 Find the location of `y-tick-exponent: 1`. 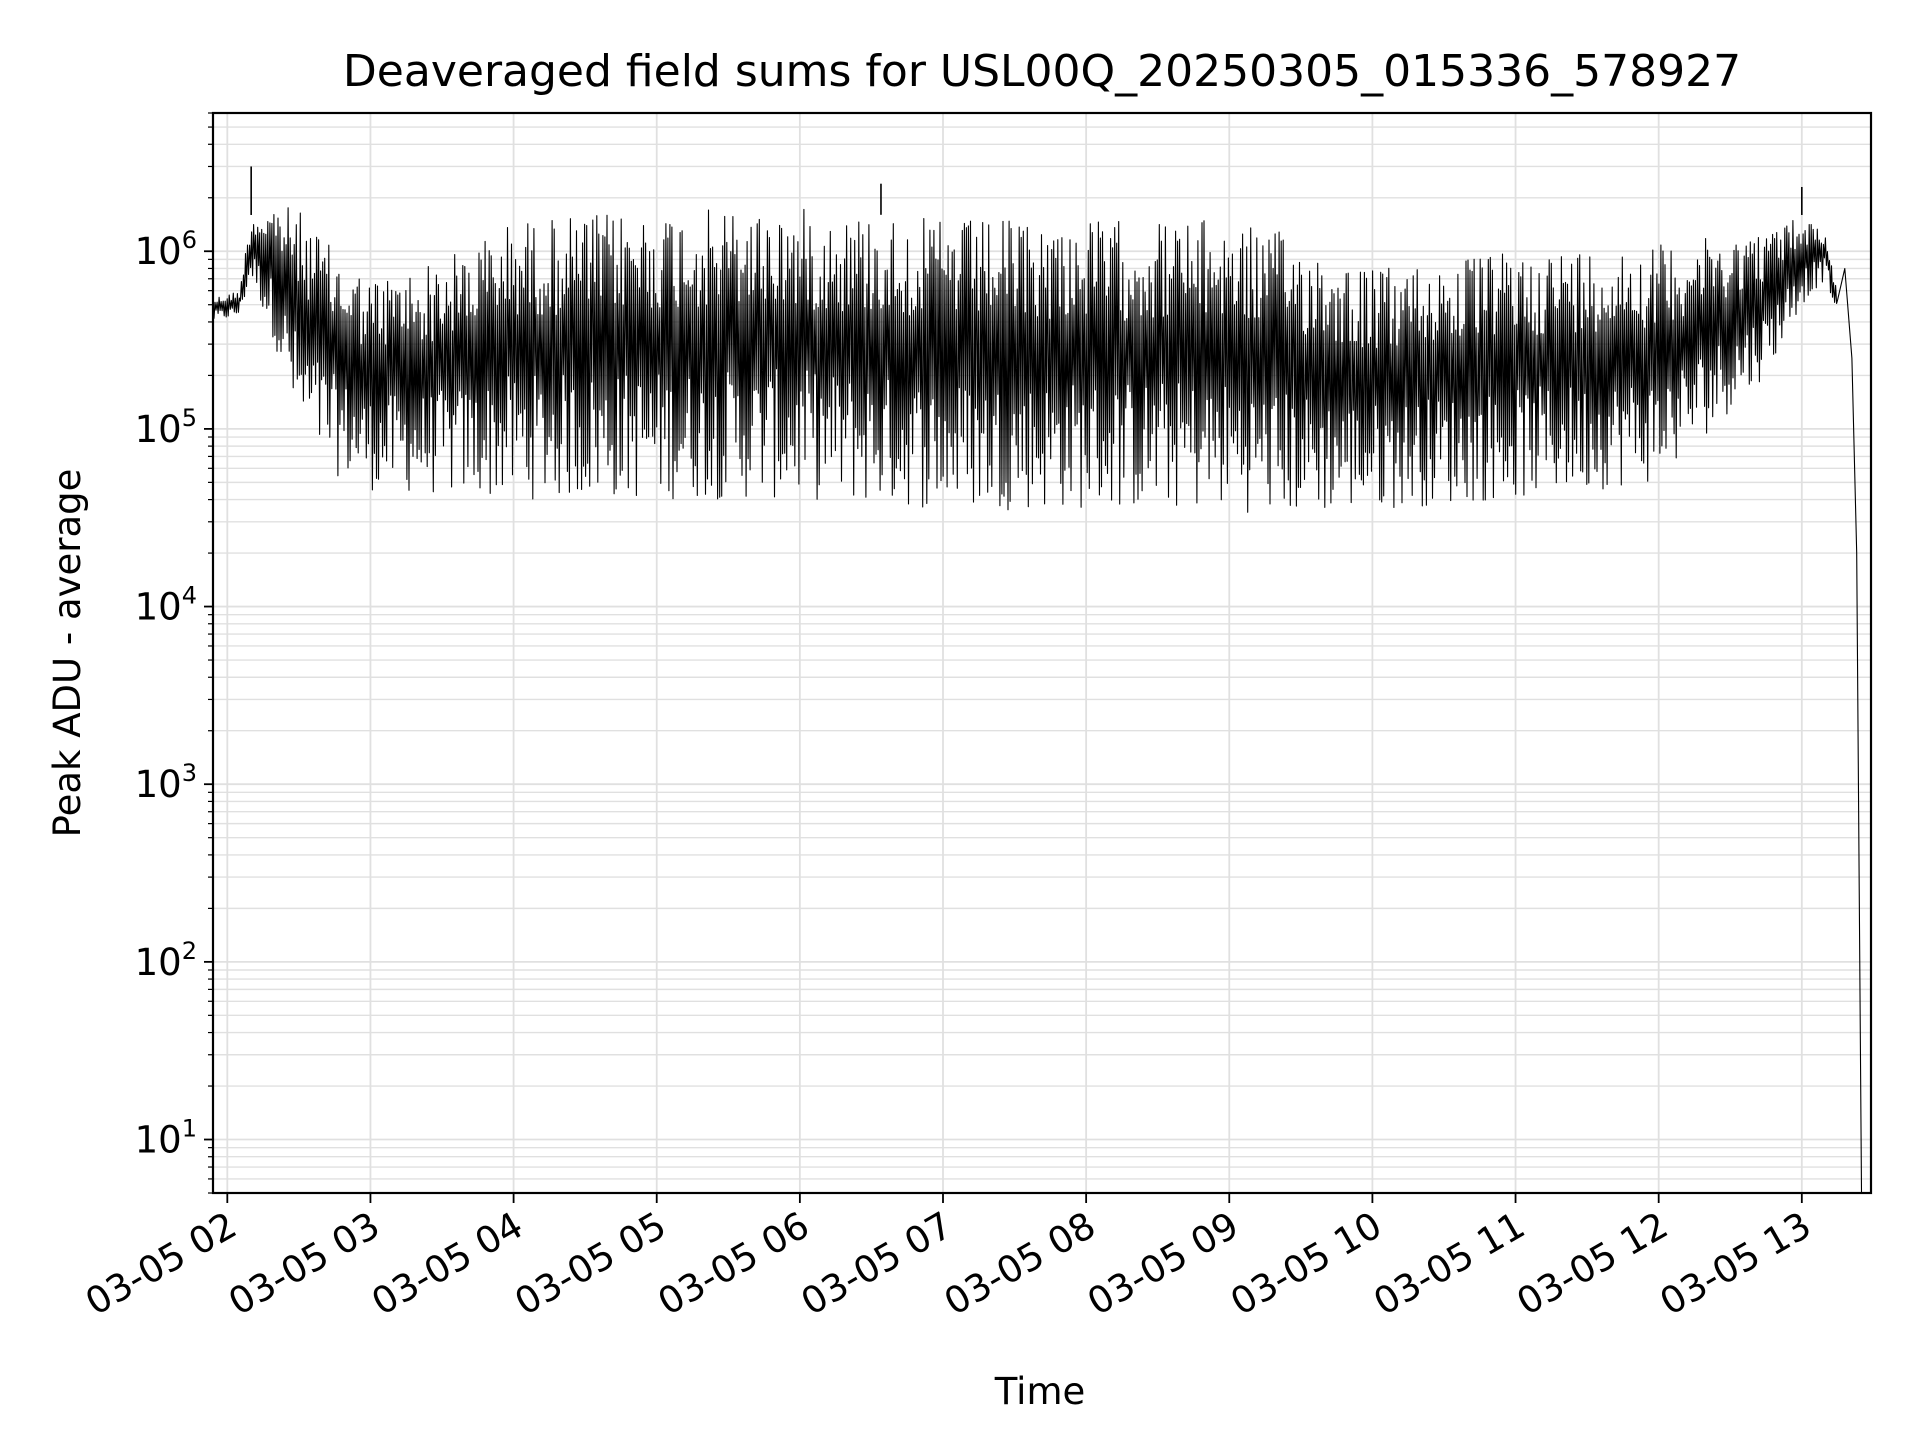

y-tick-exponent: 1 is located at coordinates (189, 1129).